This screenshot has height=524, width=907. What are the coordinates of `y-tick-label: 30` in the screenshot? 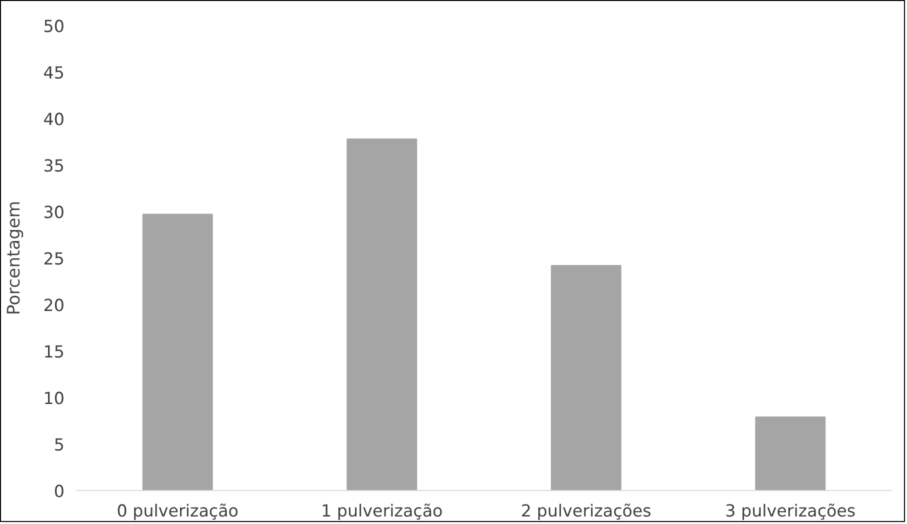 It's located at (54, 212).